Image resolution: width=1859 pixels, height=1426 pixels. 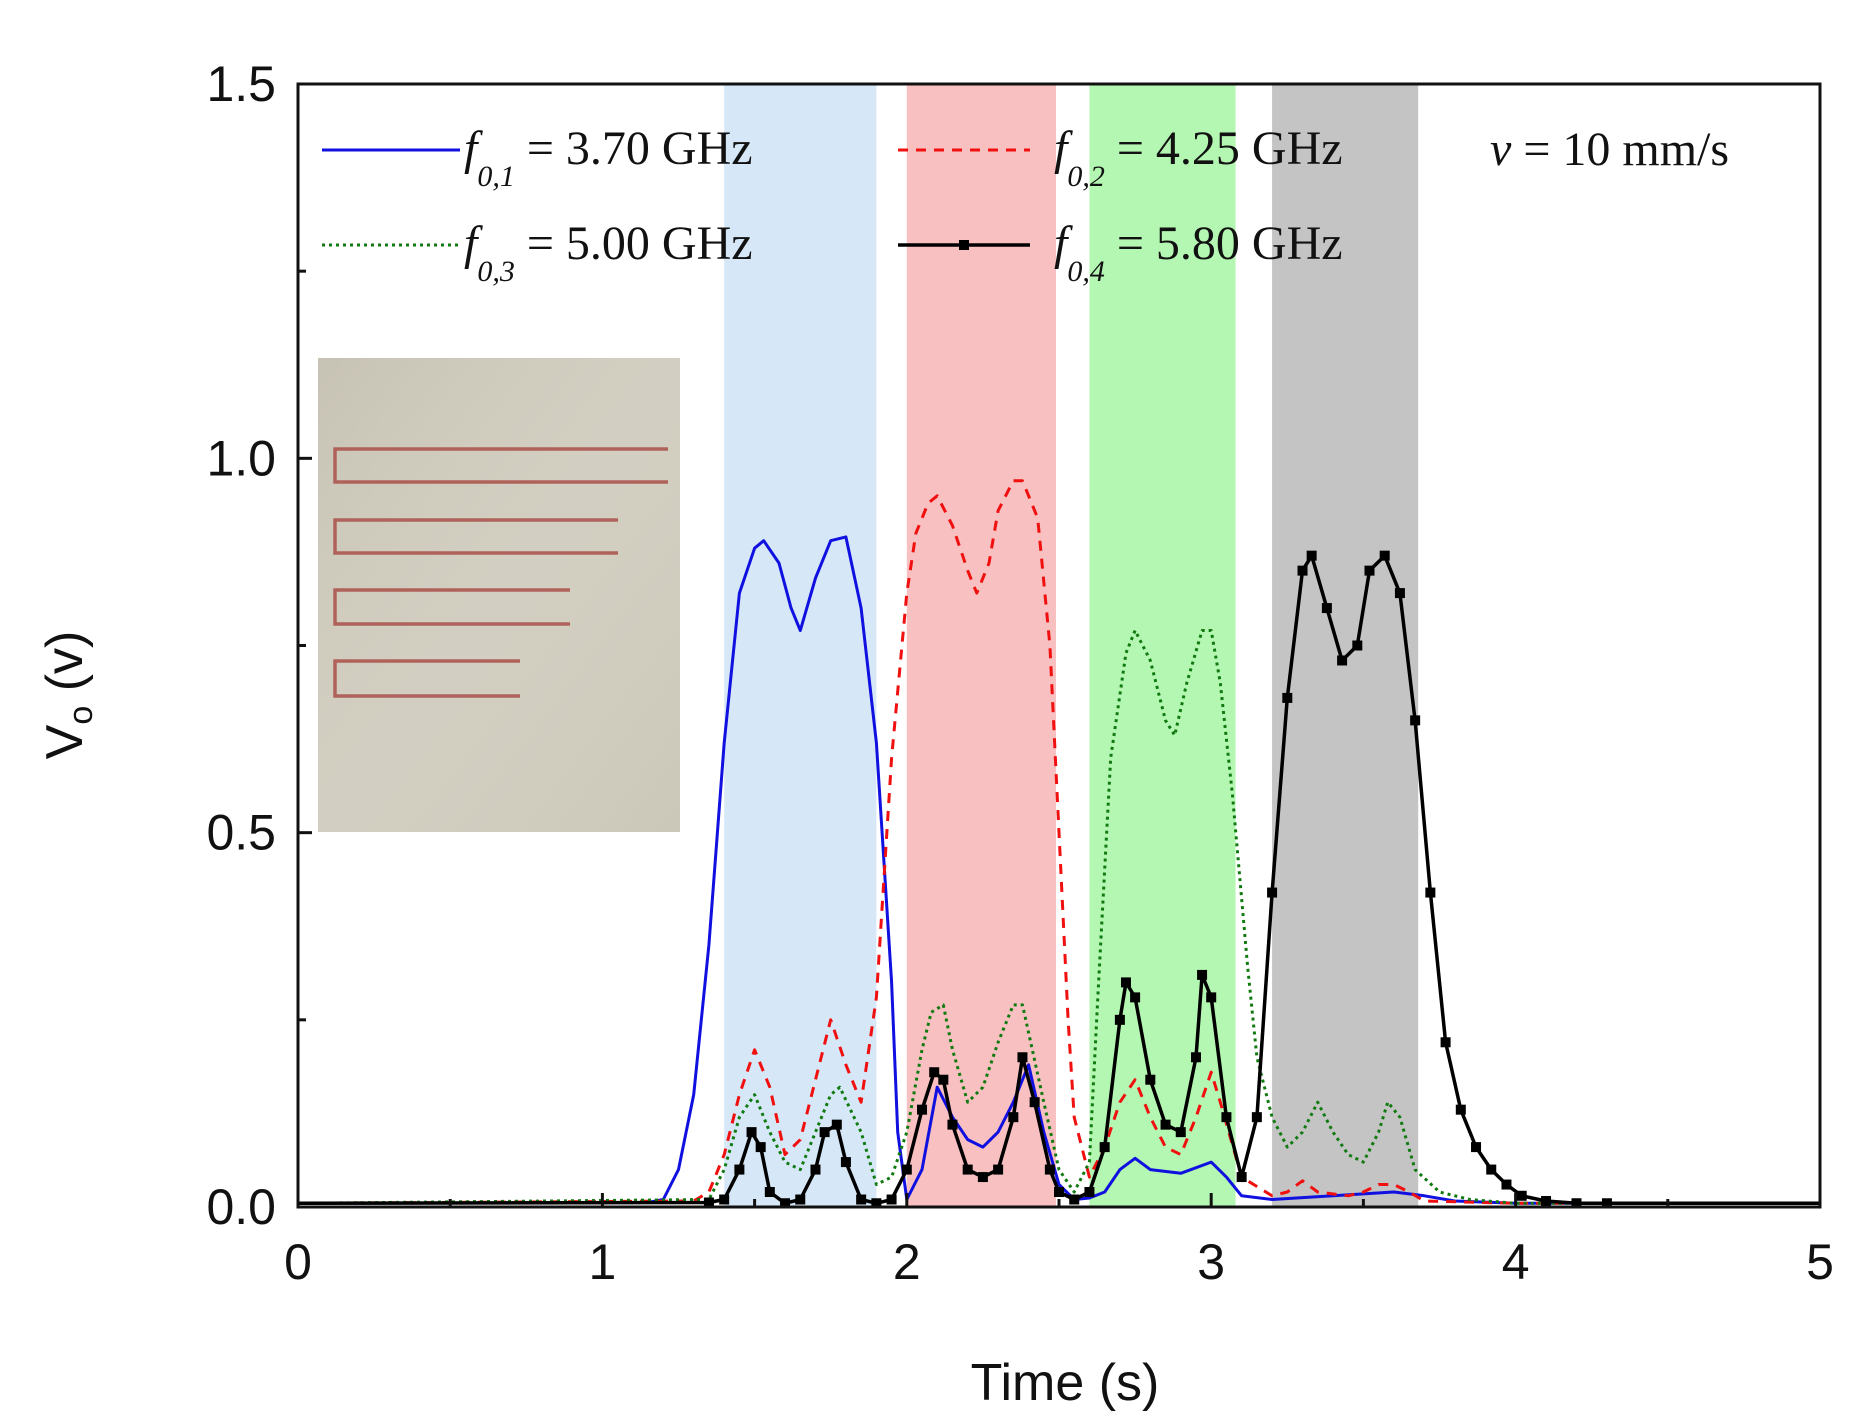 I want to click on x-tick-label: 5, so click(x=1820, y=1262).